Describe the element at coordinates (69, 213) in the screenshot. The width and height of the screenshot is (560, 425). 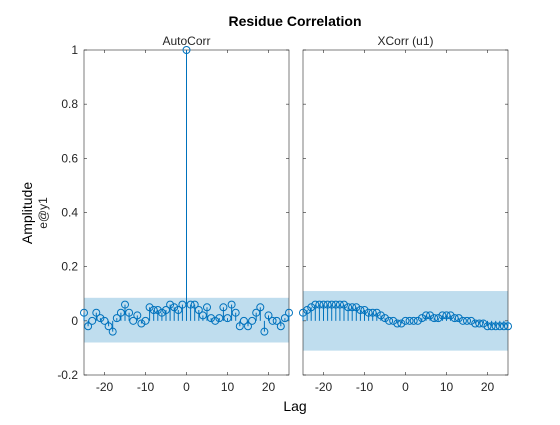
I see `y-tick-label: 0.4` at that location.